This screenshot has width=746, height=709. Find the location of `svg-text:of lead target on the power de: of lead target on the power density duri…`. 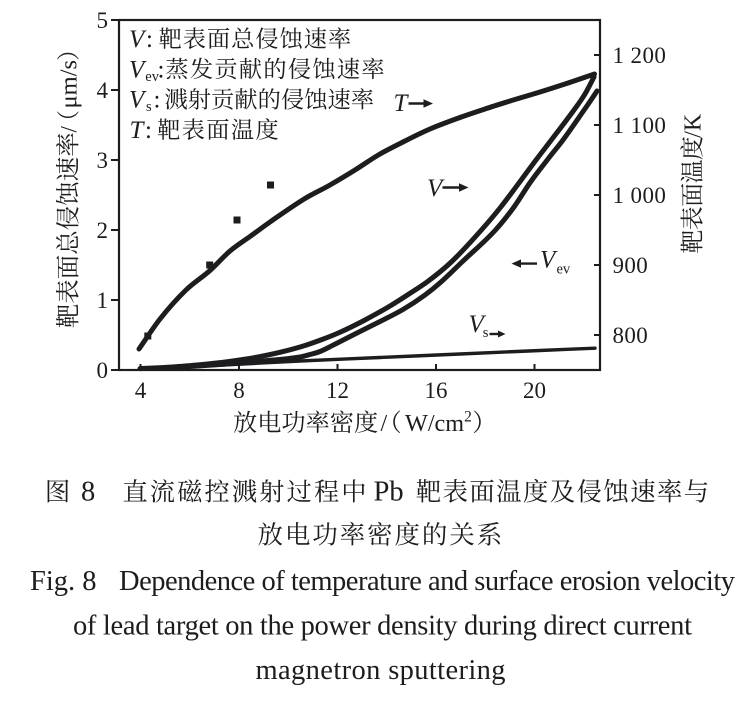

svg-text:of lead target on the power de: of lead target on the power density duri… is located at coordinates (382, 626).